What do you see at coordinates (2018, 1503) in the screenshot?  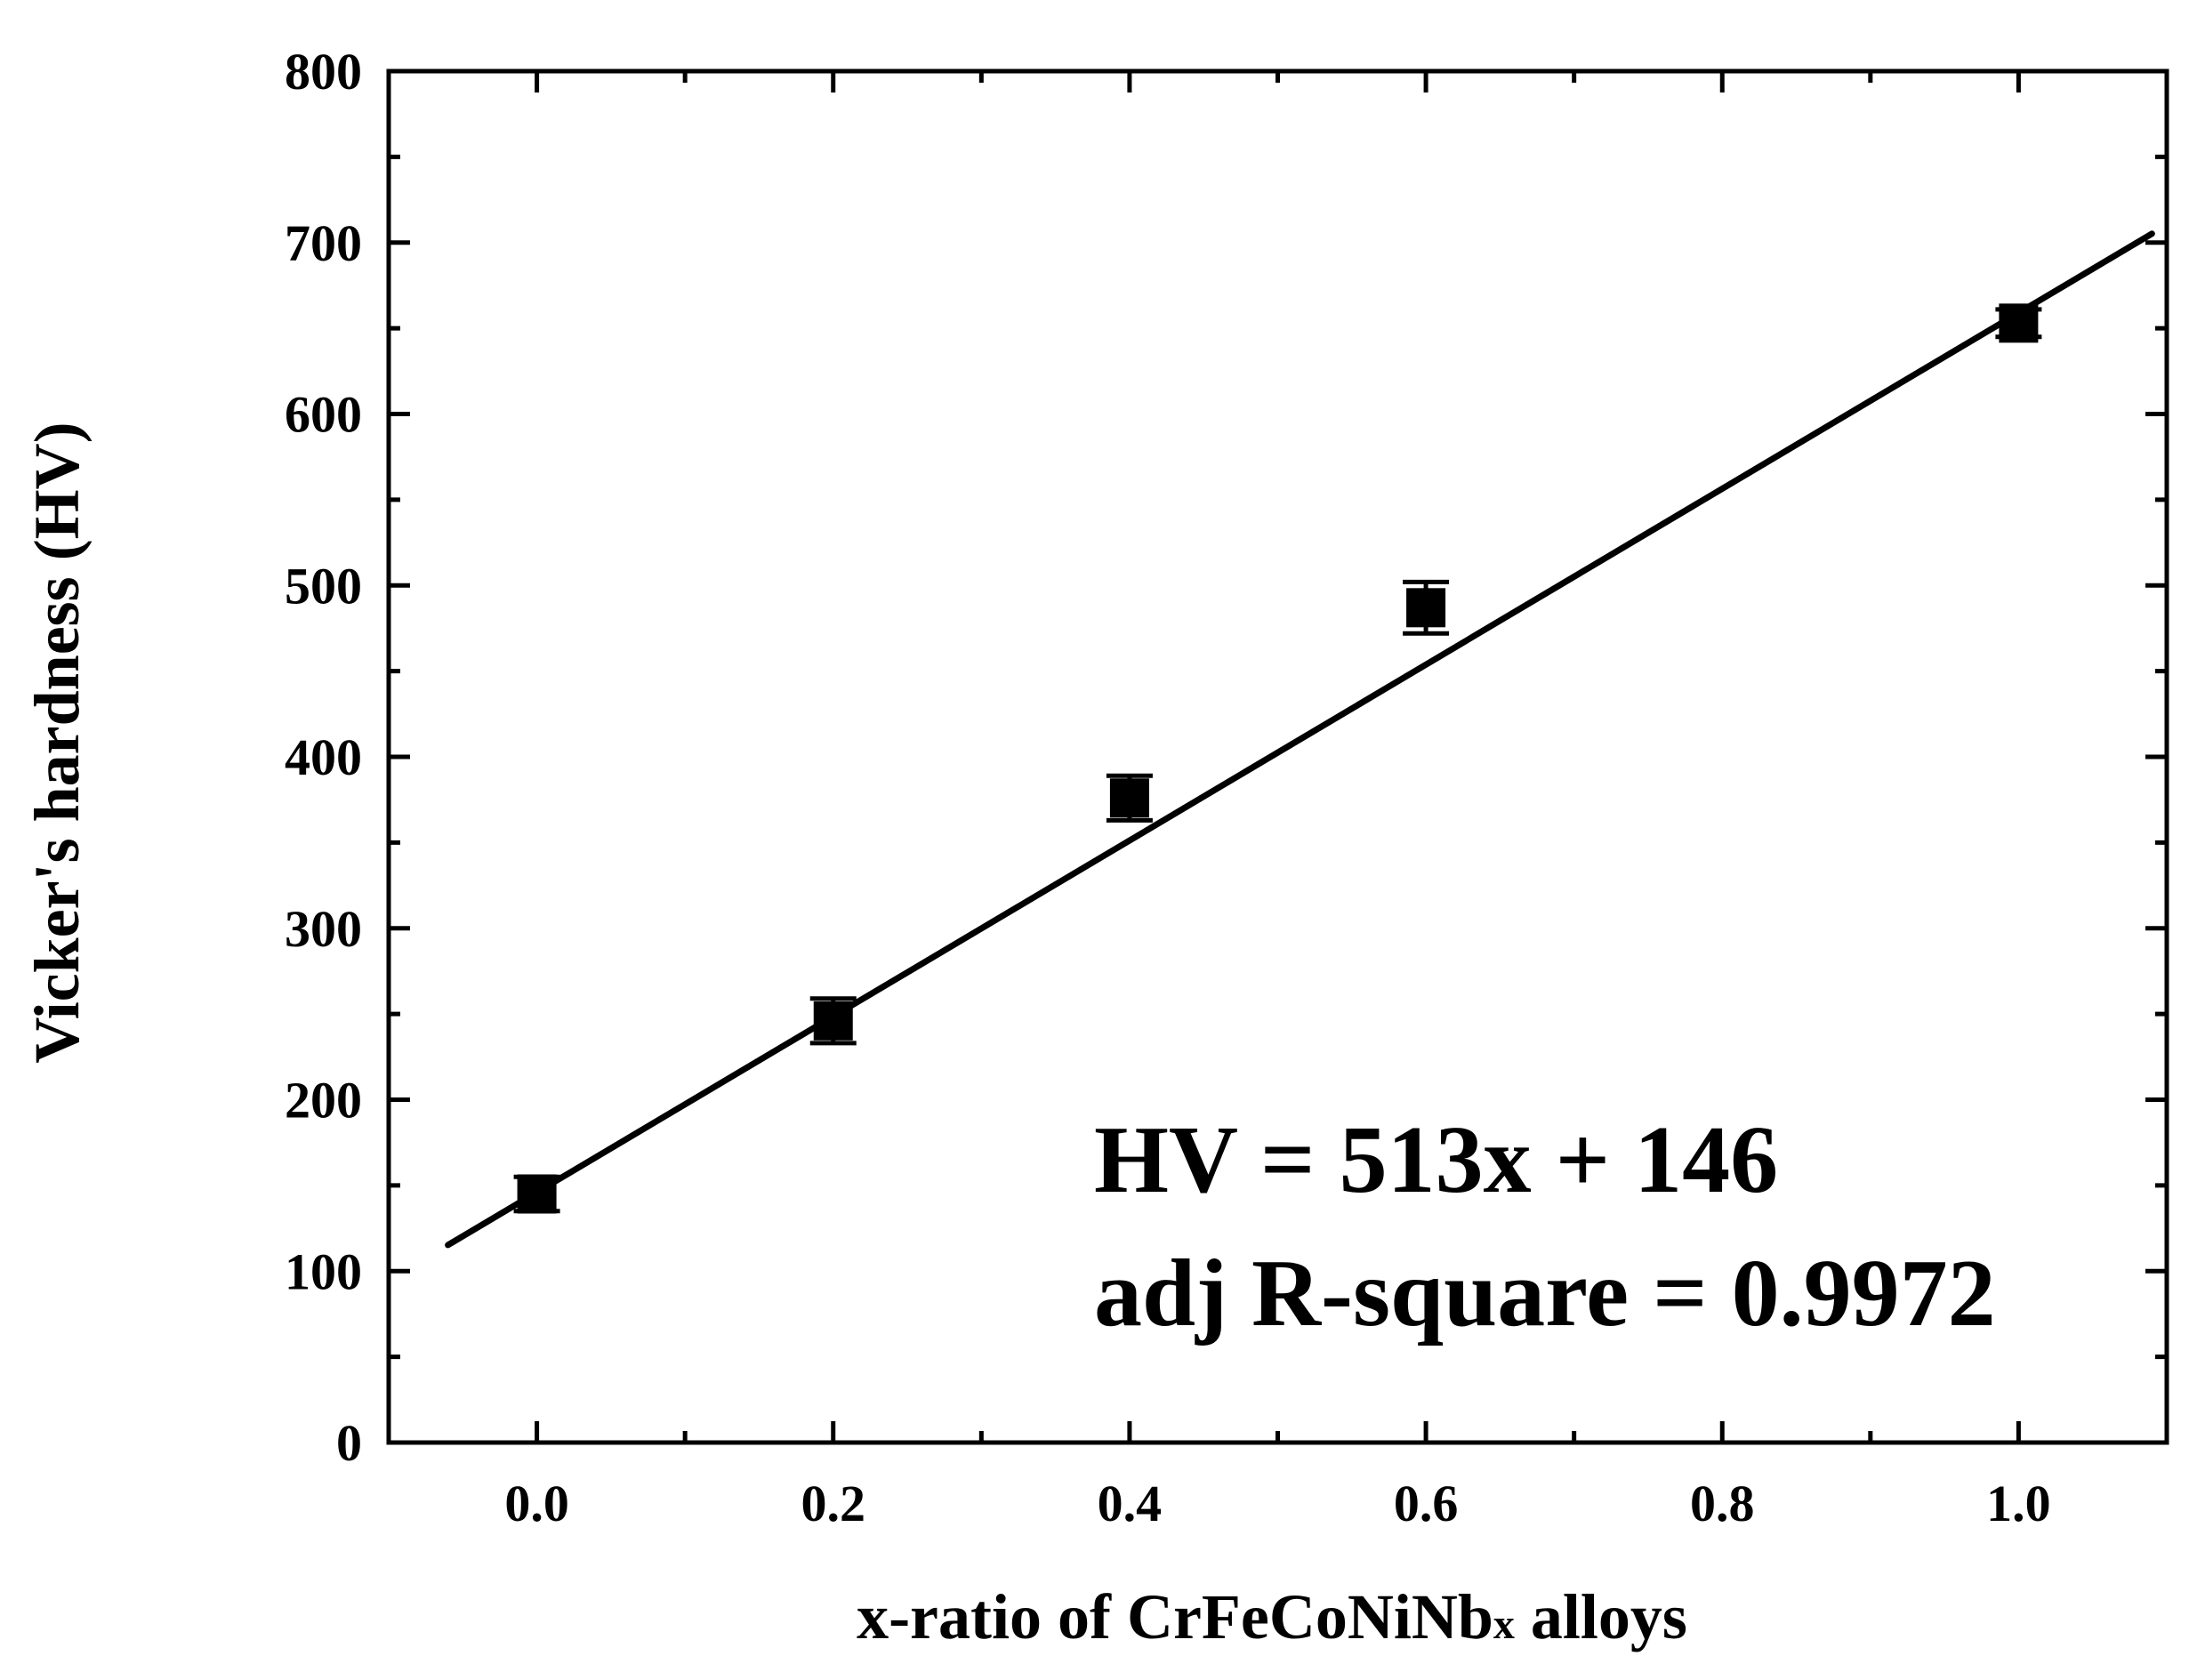 I see `x-tick-label: 1.0` at bounding box center [2018, 1503].